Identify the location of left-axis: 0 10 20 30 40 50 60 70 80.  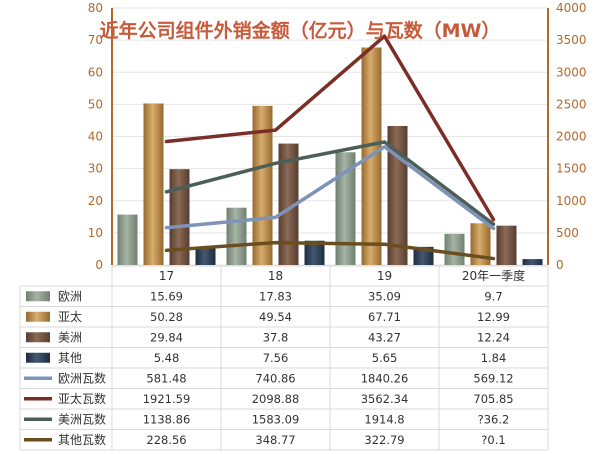
(100, 136).